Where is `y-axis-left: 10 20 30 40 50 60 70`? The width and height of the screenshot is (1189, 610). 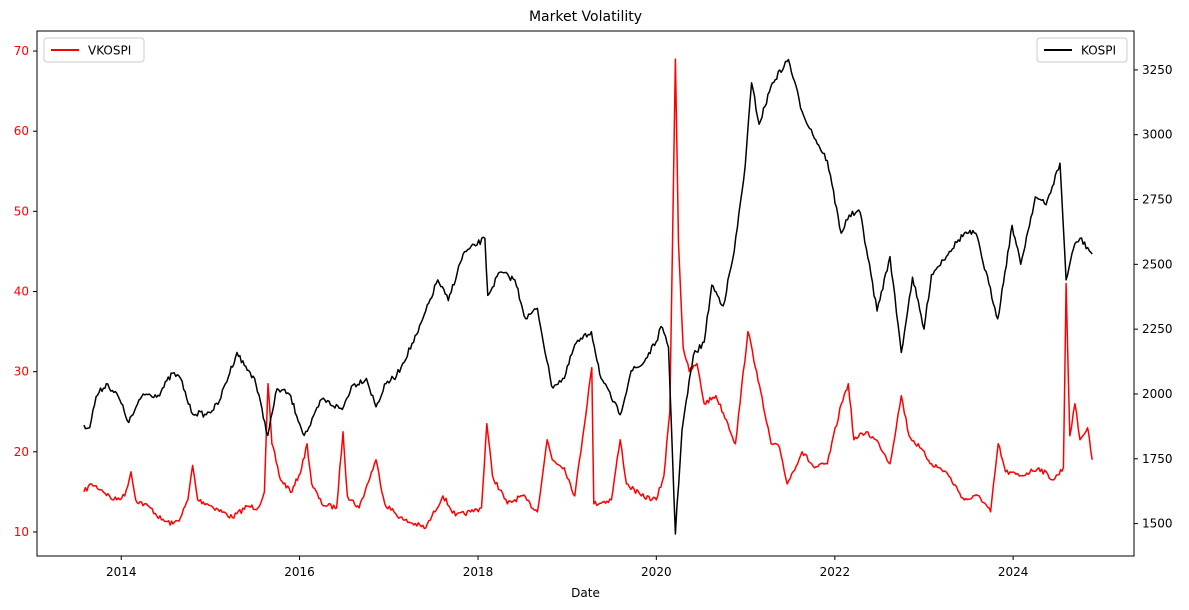 y-axis-left: 10 20 30 40 50 60 70 is located at coordinates (25, 291).